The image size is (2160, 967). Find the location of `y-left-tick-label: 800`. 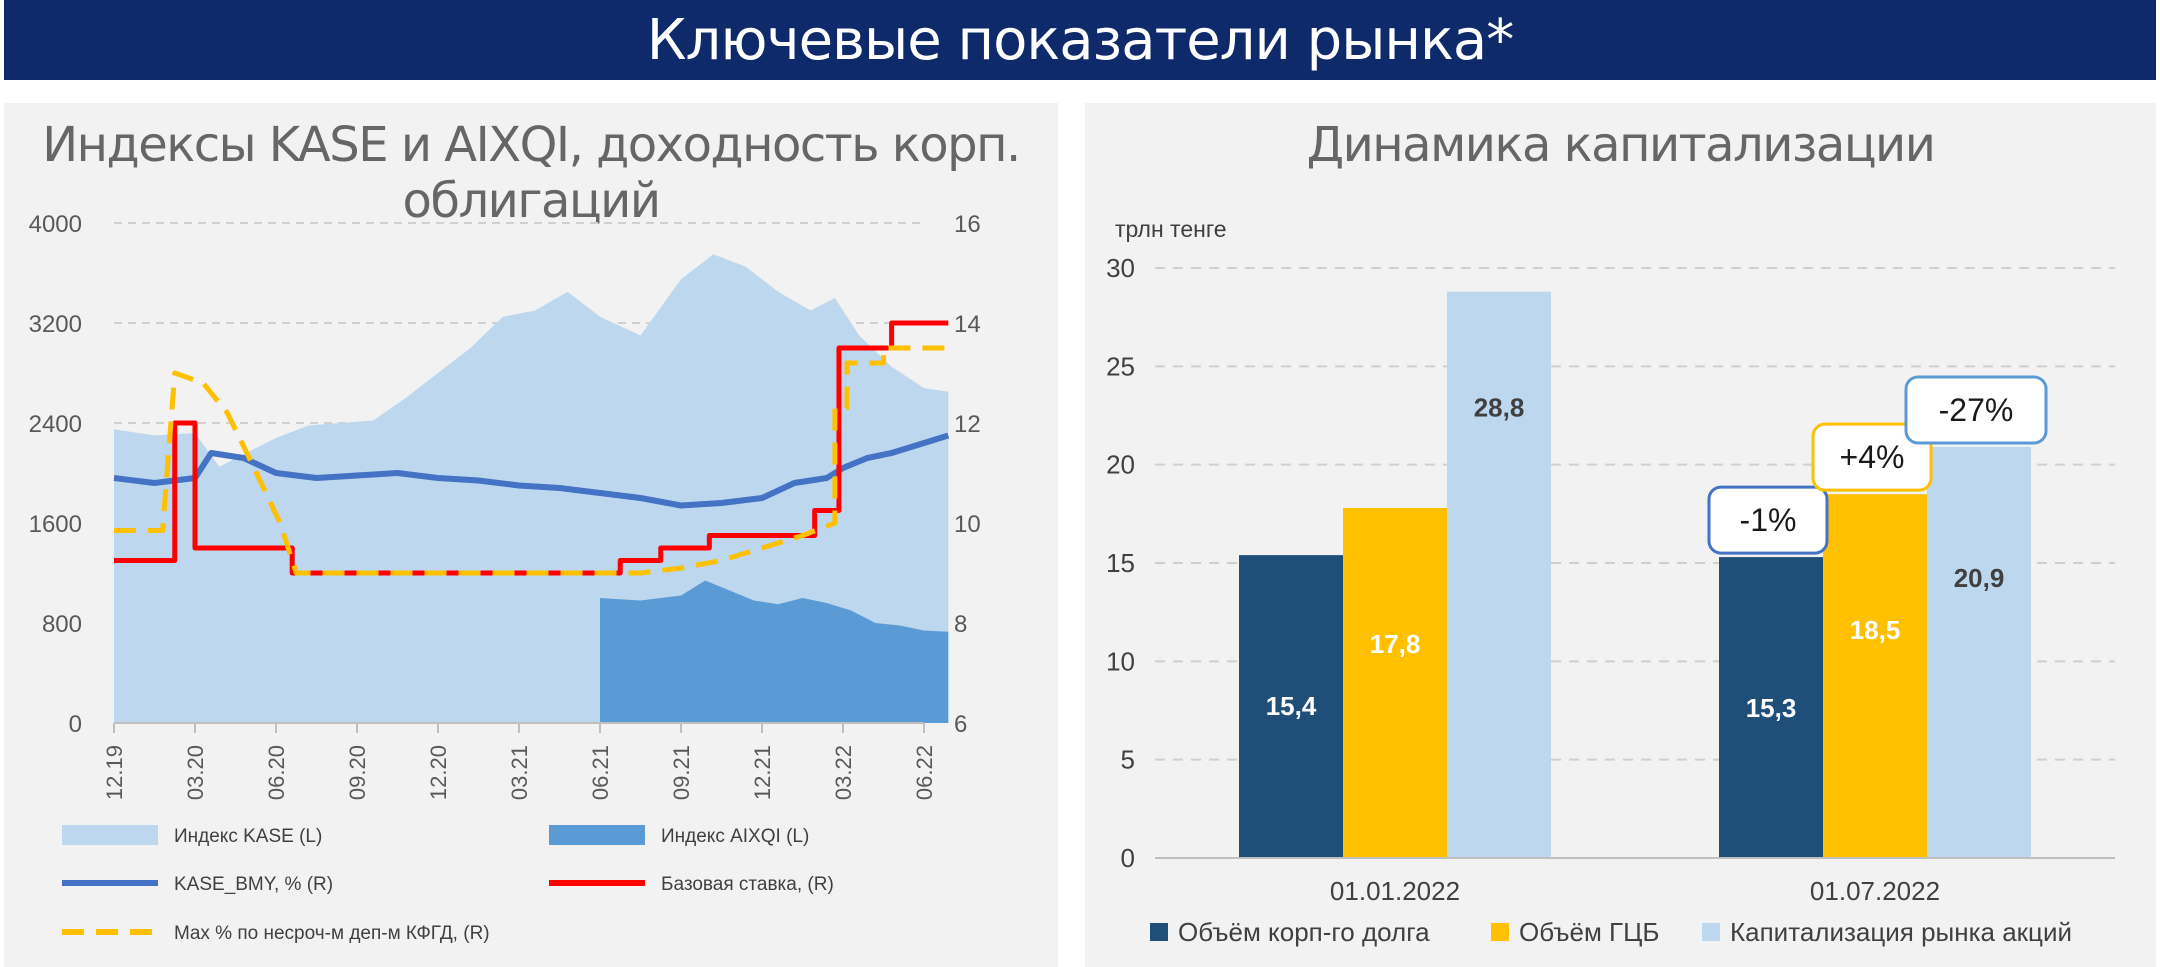

y-left-tick-label: 800 is located at coordinates (62, 624).